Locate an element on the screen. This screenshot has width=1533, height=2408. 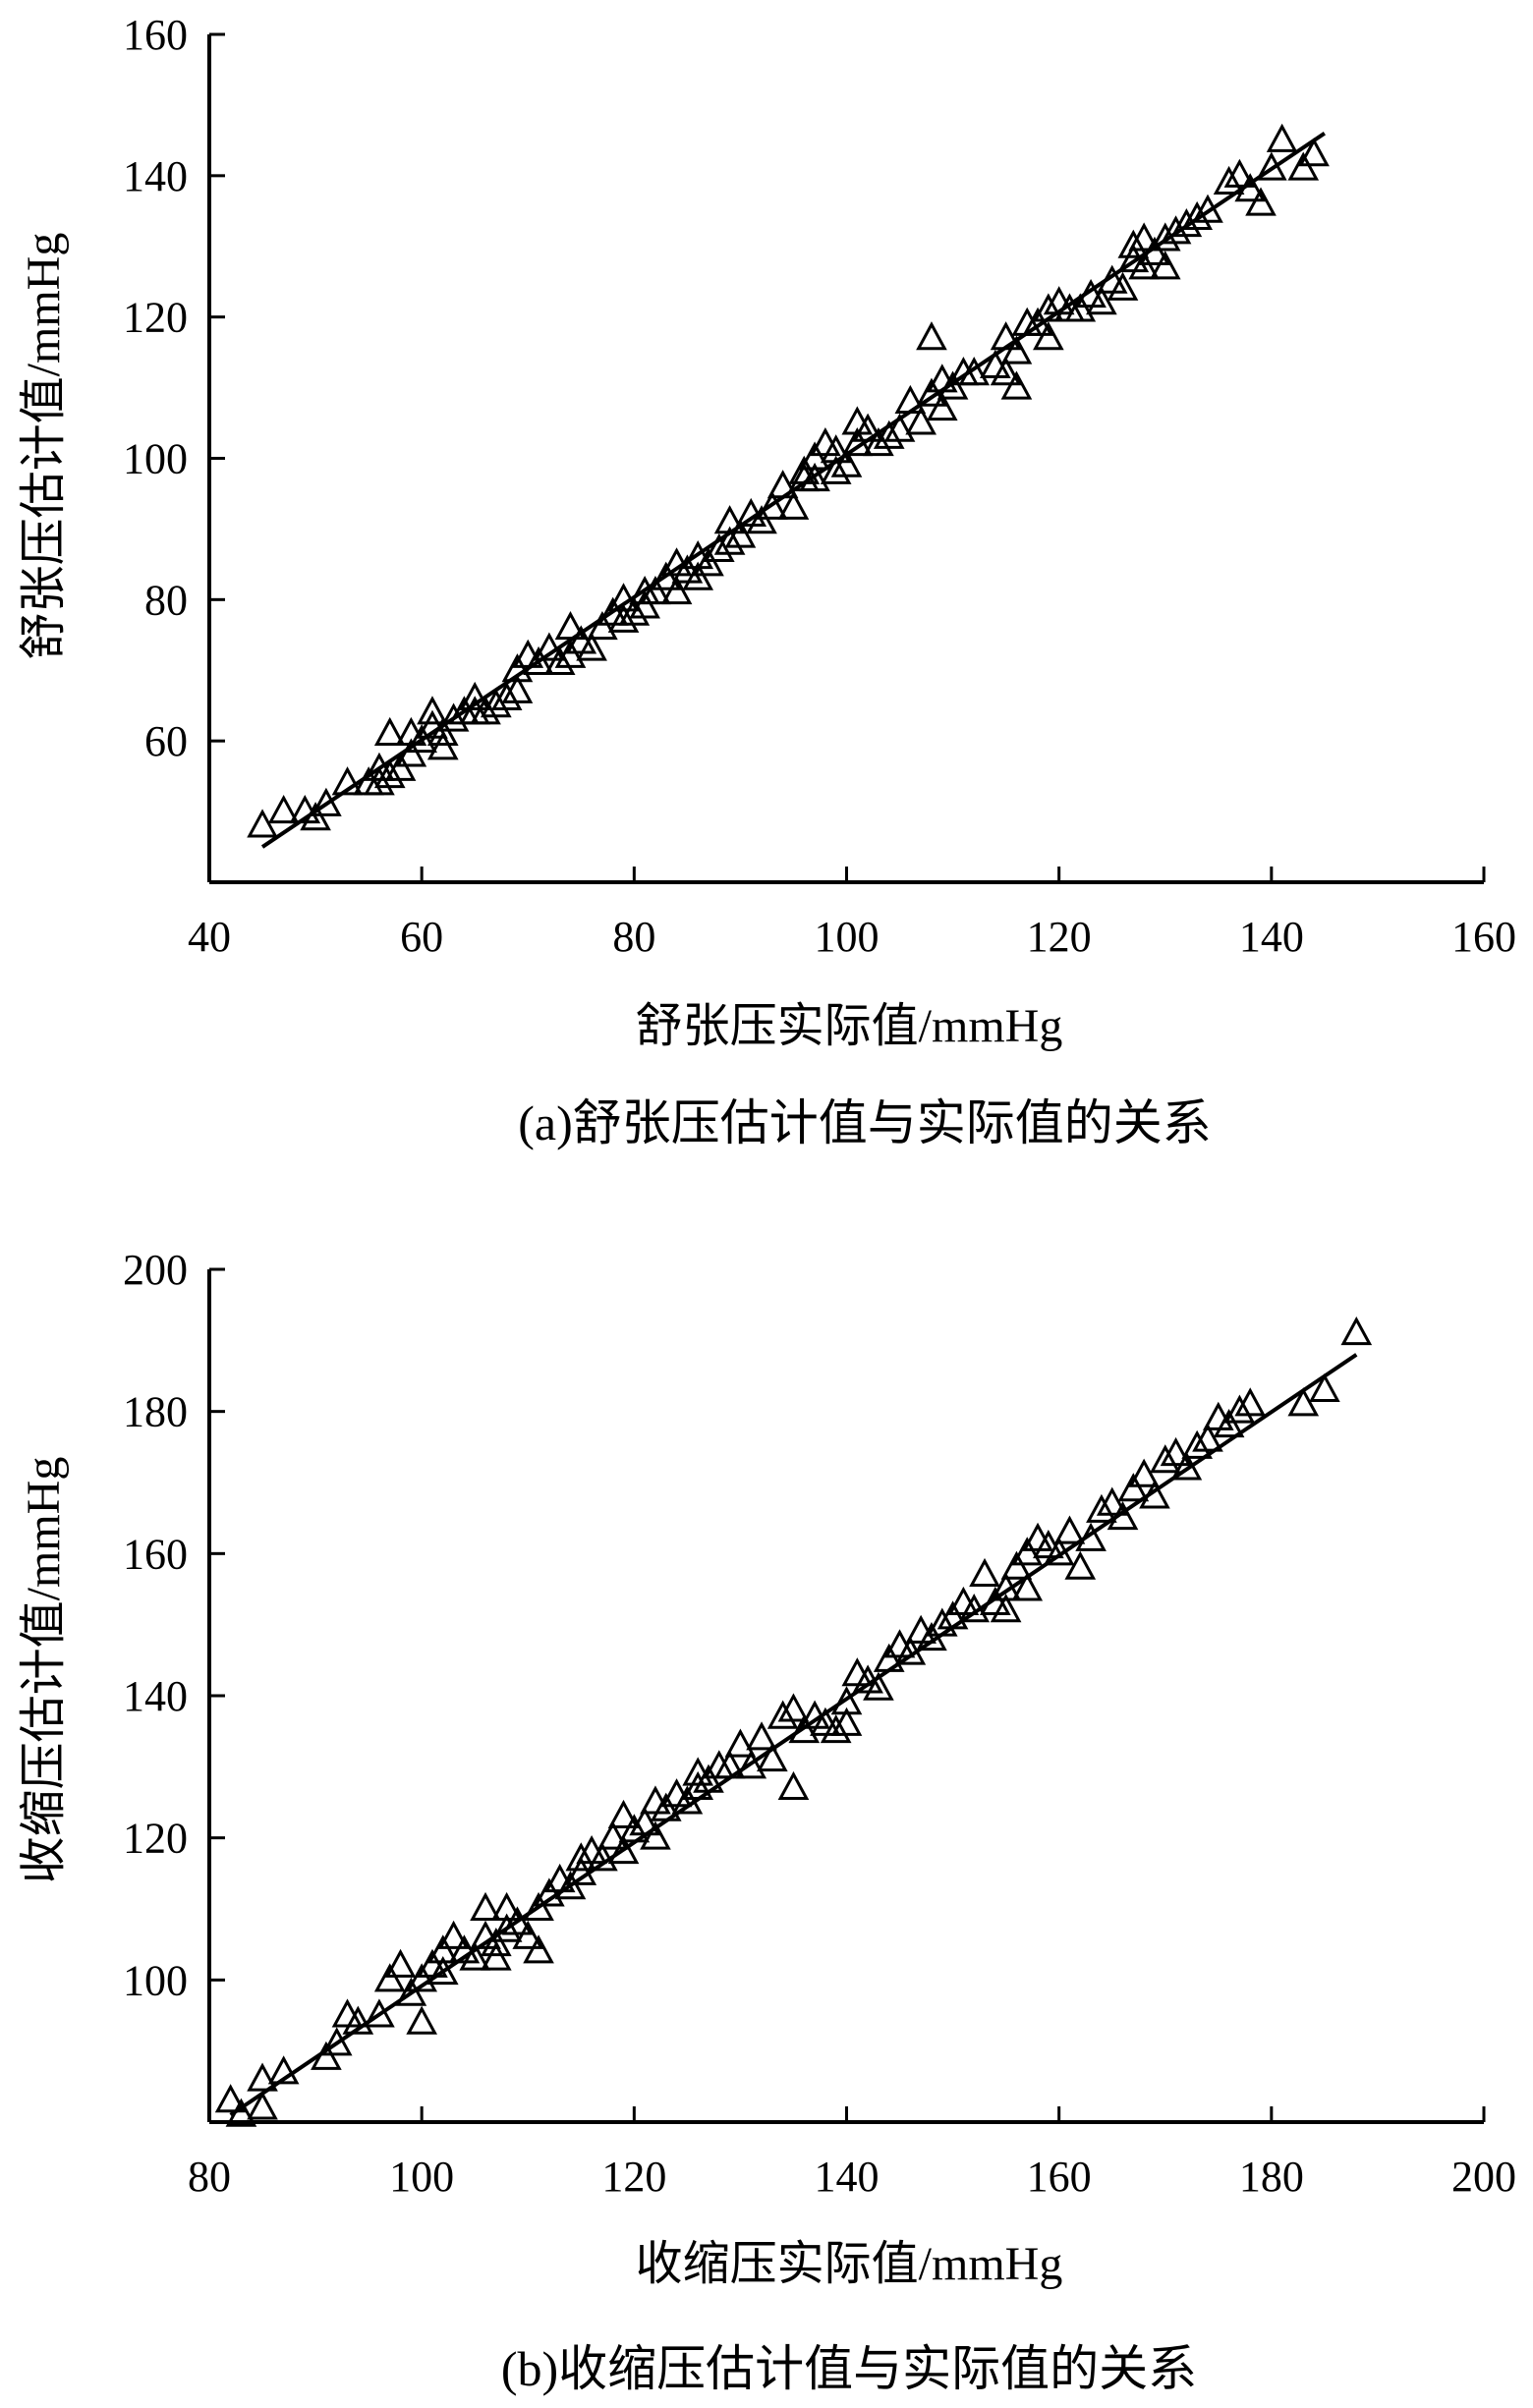
panel-b-x-tick-label: 120 is located at coordinates (633, 2177).